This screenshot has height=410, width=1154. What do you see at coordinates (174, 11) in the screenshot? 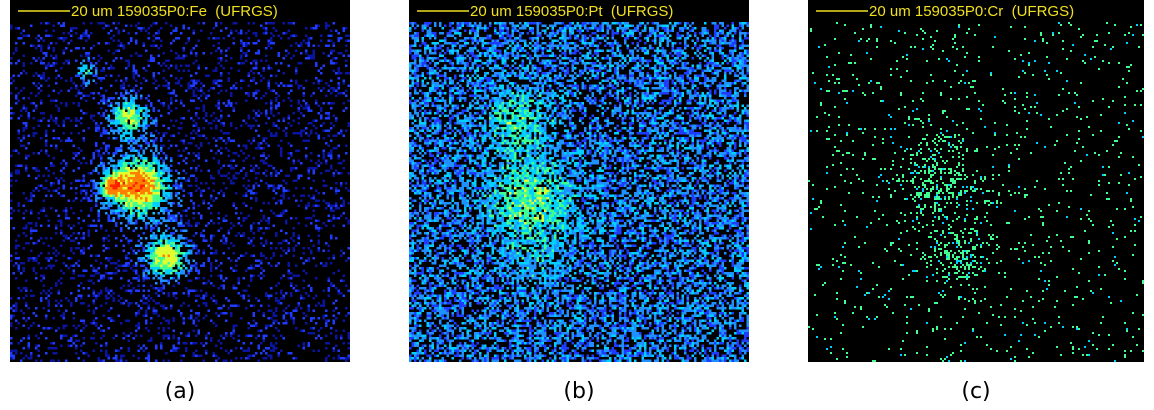
I see `scale-label: 20 um 159035P0:Fe (UFRGS)` at bounding box center [174, 11].